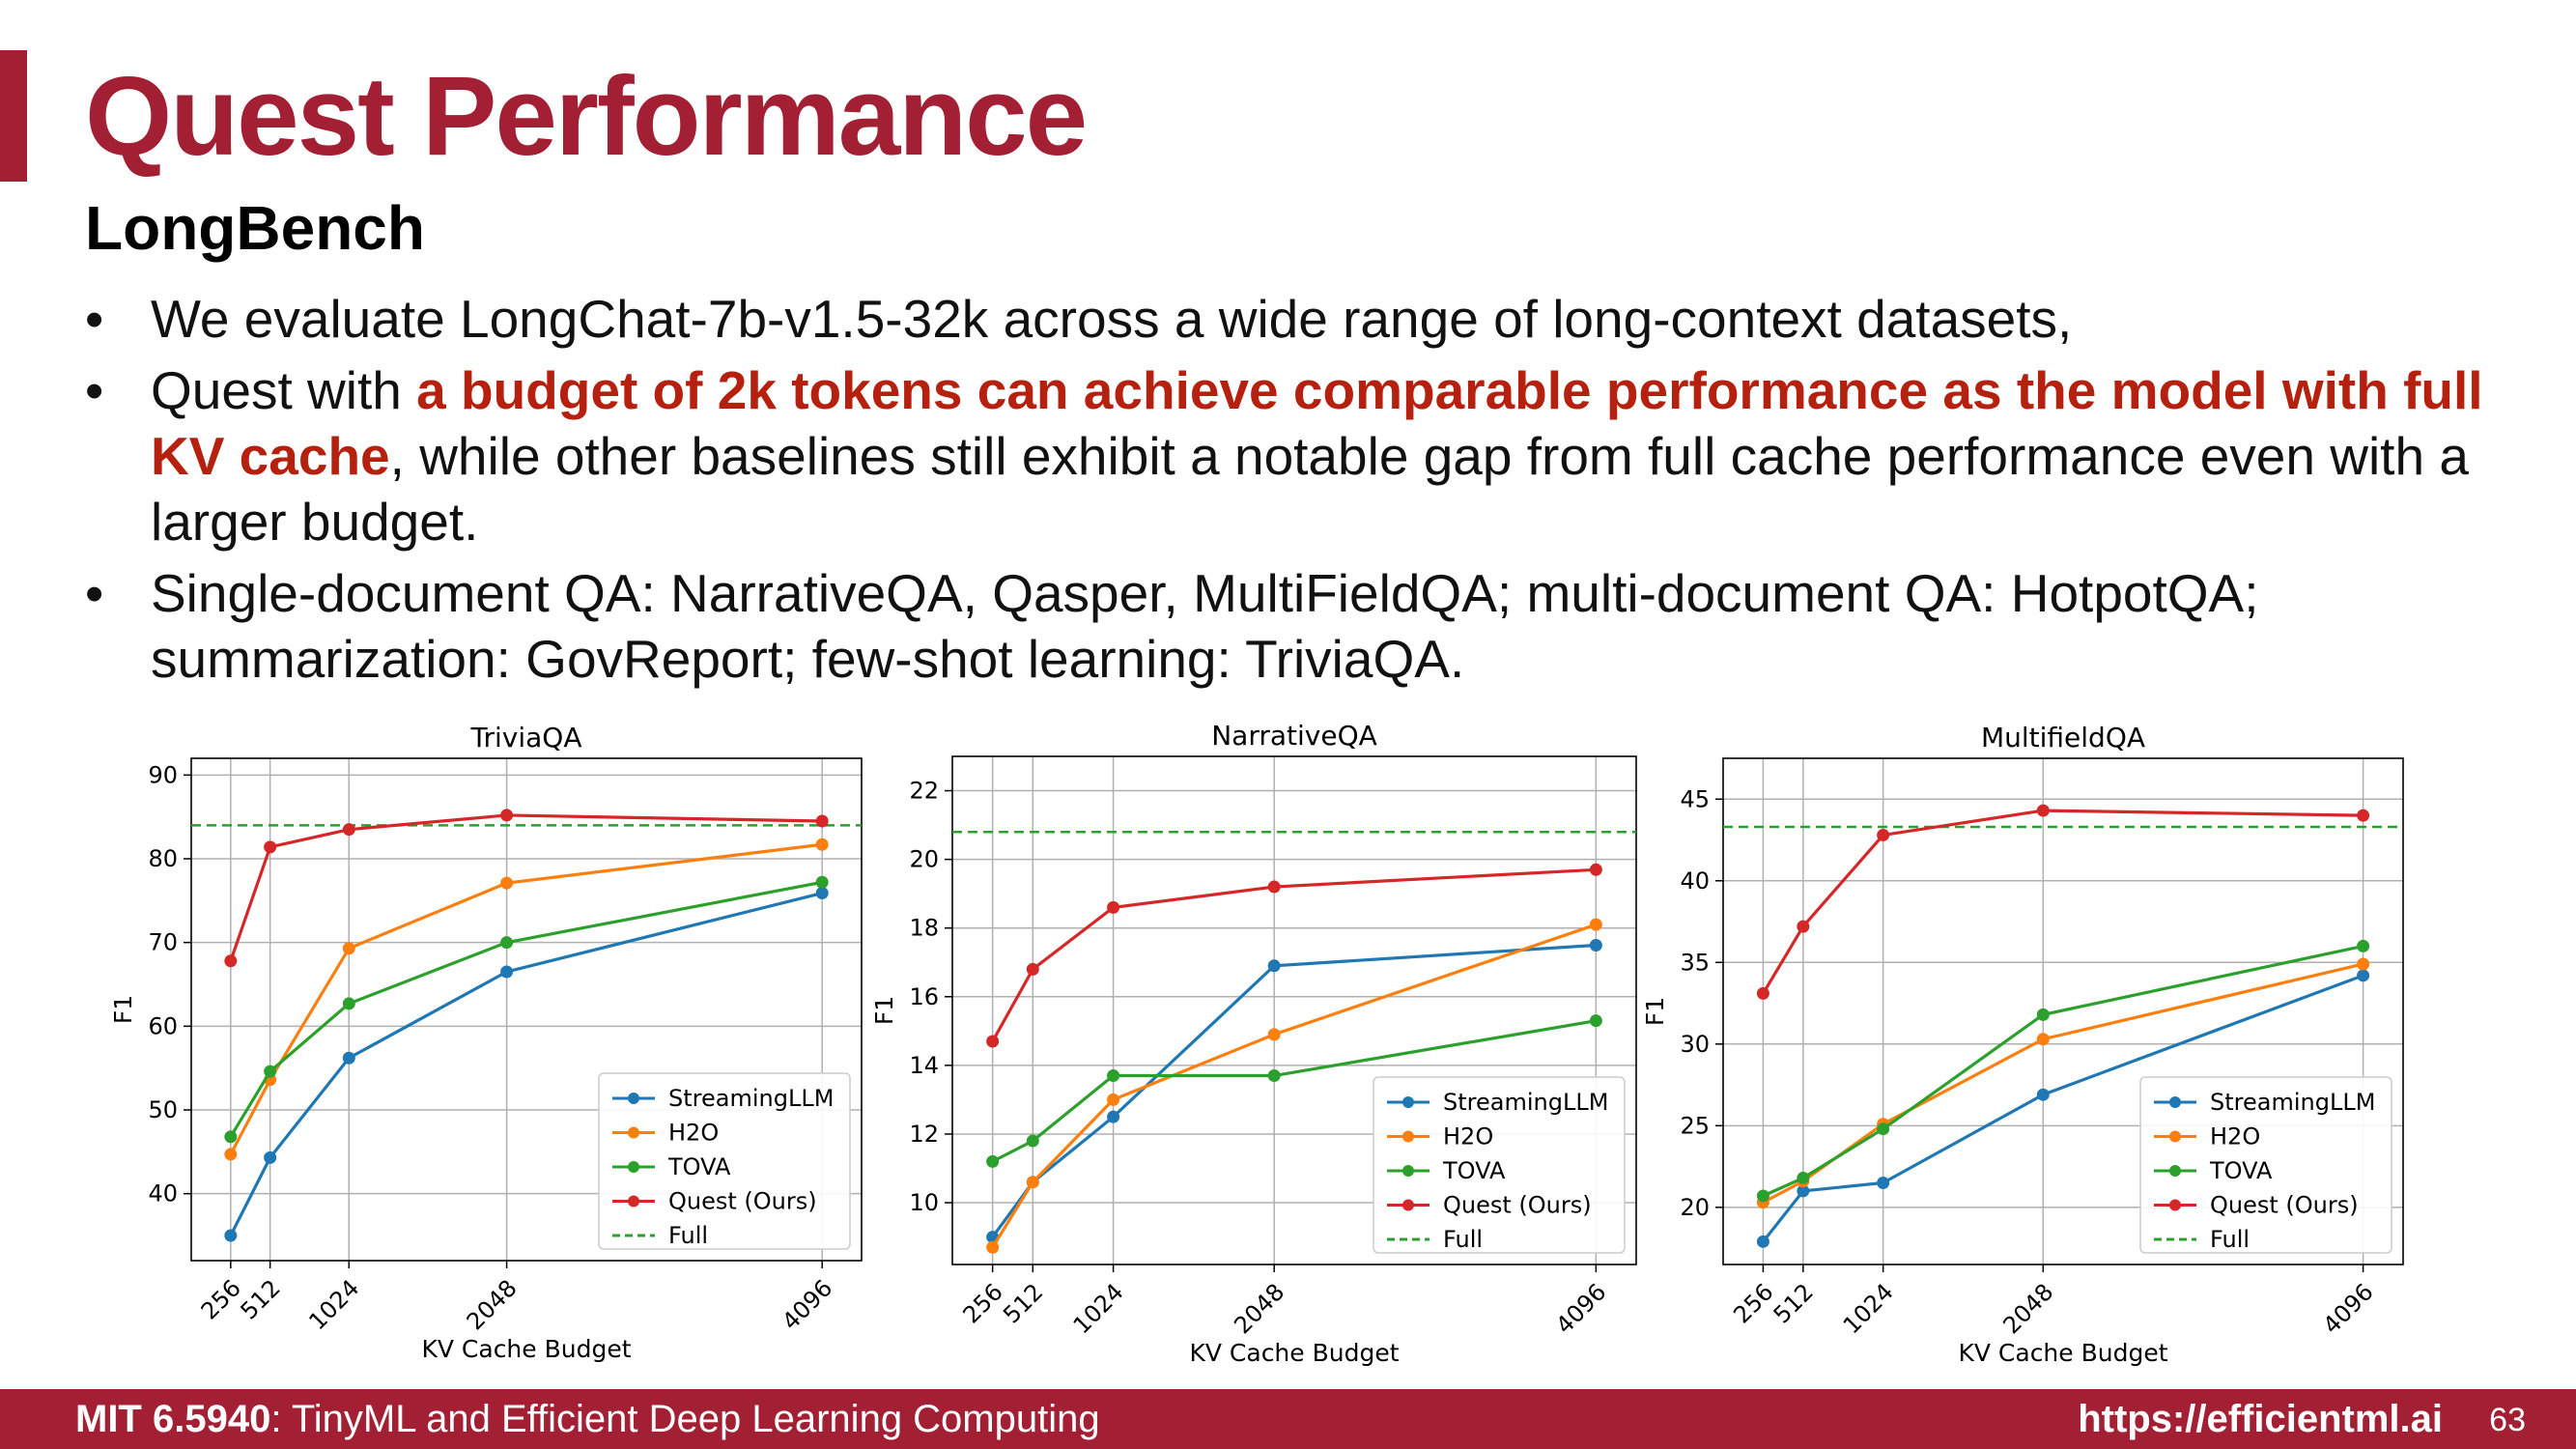 This screenshot has width=2576, height=1449. I want to click on y-tick-label: 22, so click(924, 791).